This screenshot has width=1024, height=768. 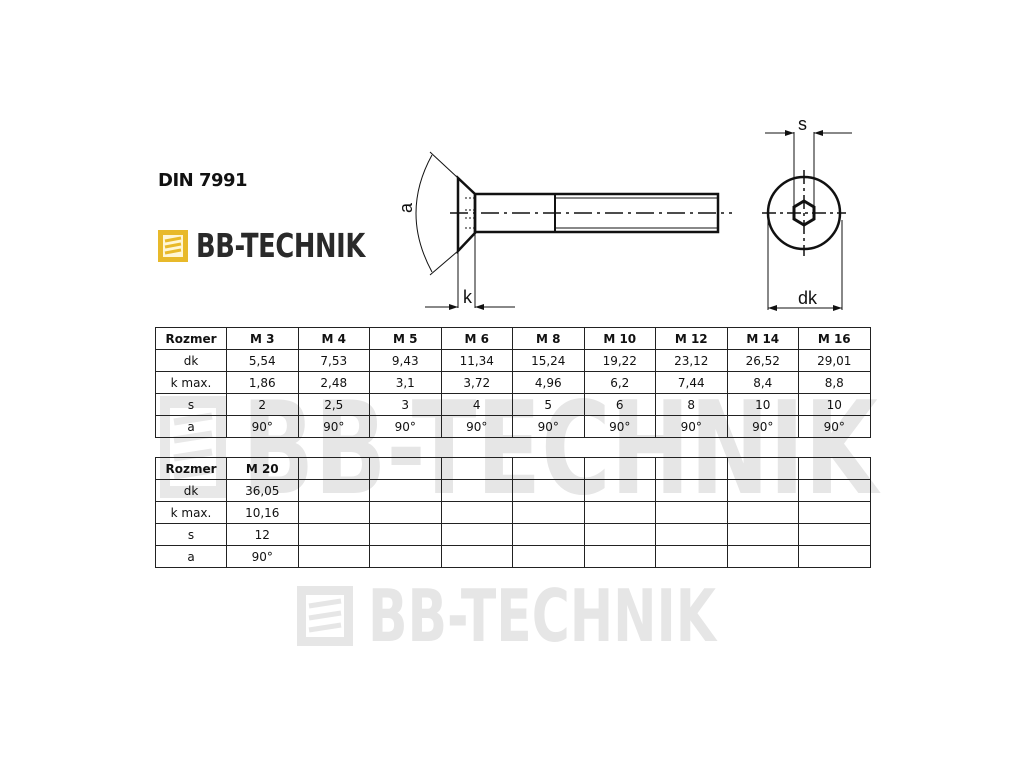 I want to click on table-row: k max. 1,86 2,48 3,1 3,72 4,96 6,2 7,44 8,4 8,8, so click(x=513, y=382).